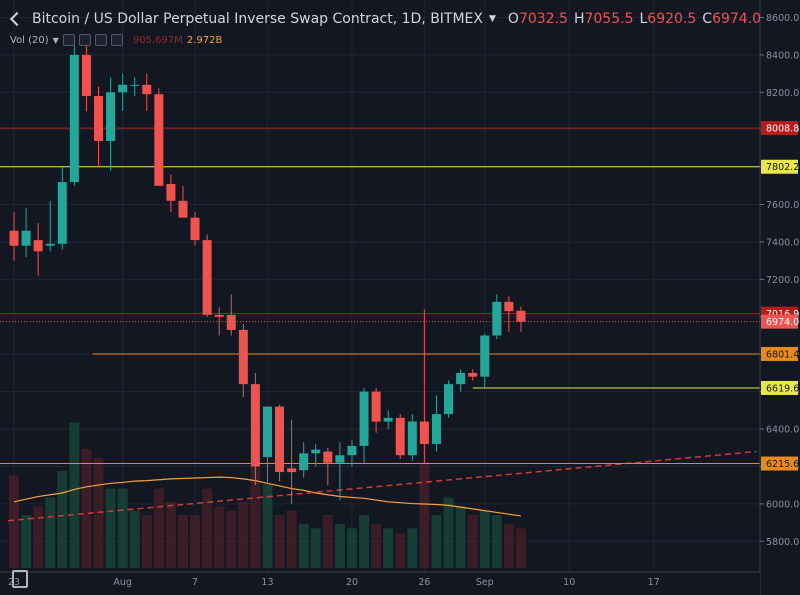  Describe the element at coordinates (352, 582) in the screenshot. I see `time-tick-label: 20` at that location.